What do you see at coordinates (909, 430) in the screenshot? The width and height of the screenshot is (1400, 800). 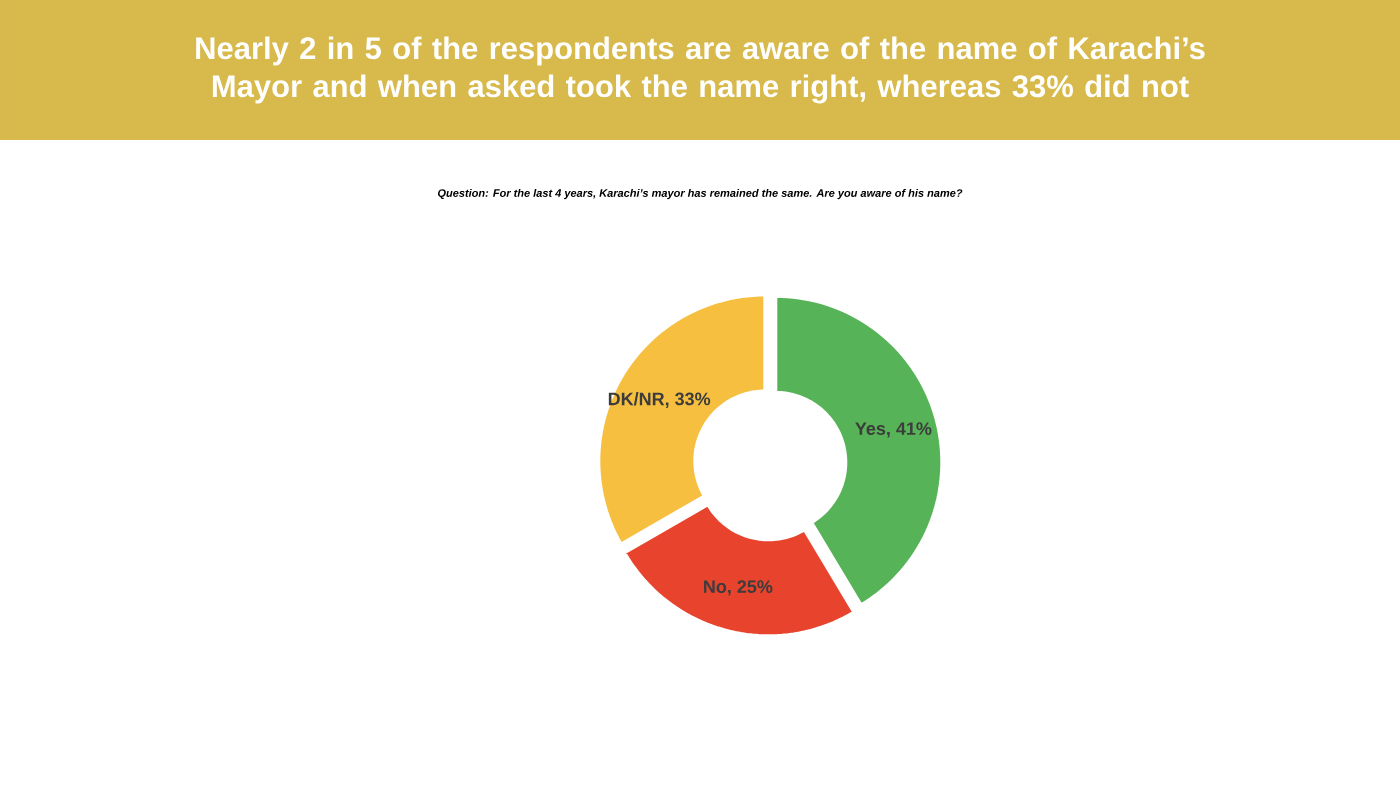 I see `data-label: , 41%` at bounding box center [909, 430].